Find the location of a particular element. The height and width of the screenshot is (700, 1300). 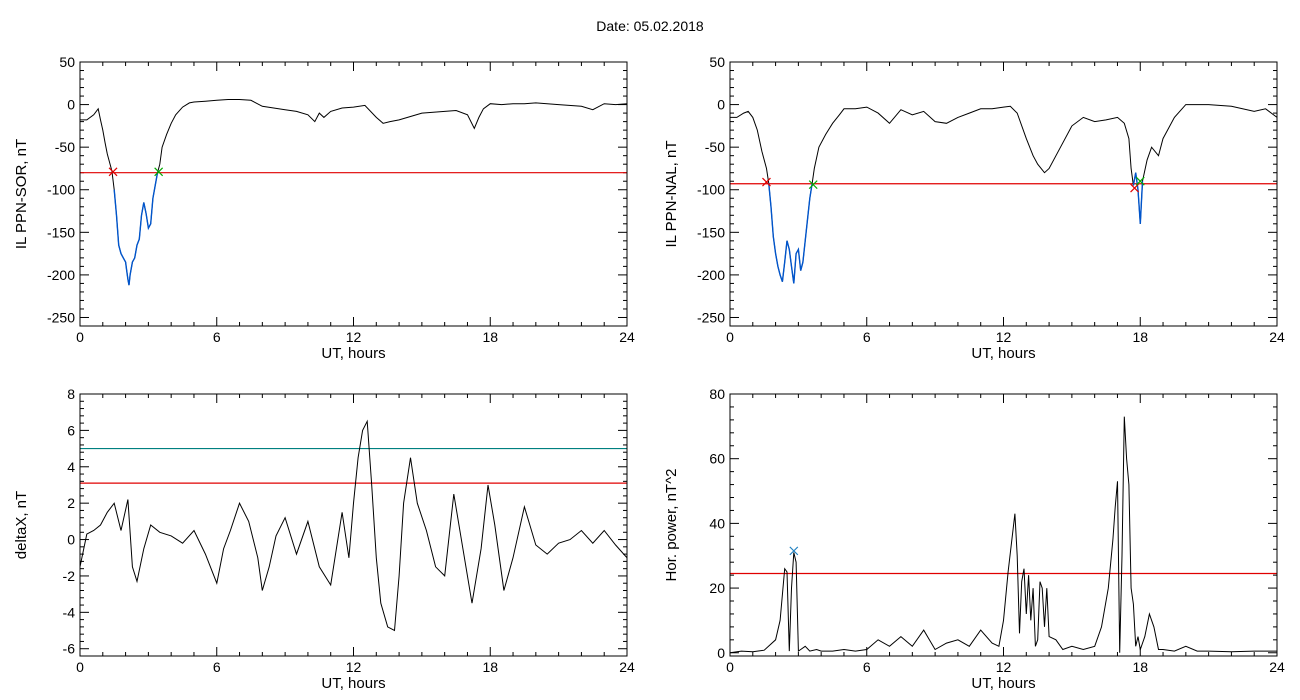

y-axis-label: Hor. power, nT^2 is located at coordinates (671, 525).